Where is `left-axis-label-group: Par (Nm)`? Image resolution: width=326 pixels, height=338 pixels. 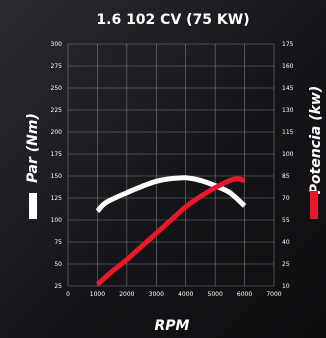
left-axis-label-group: Par (Nm) is located at coordinates (33, 166).